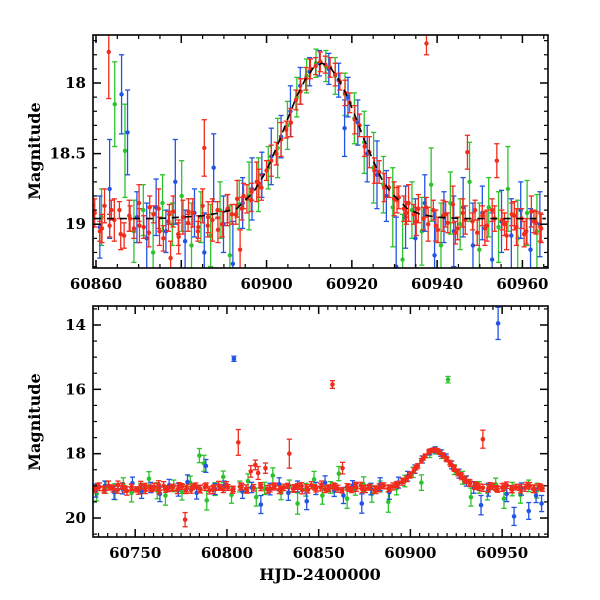  I want to click on bottom-x-tick-label: 60800, so click(227, 553).